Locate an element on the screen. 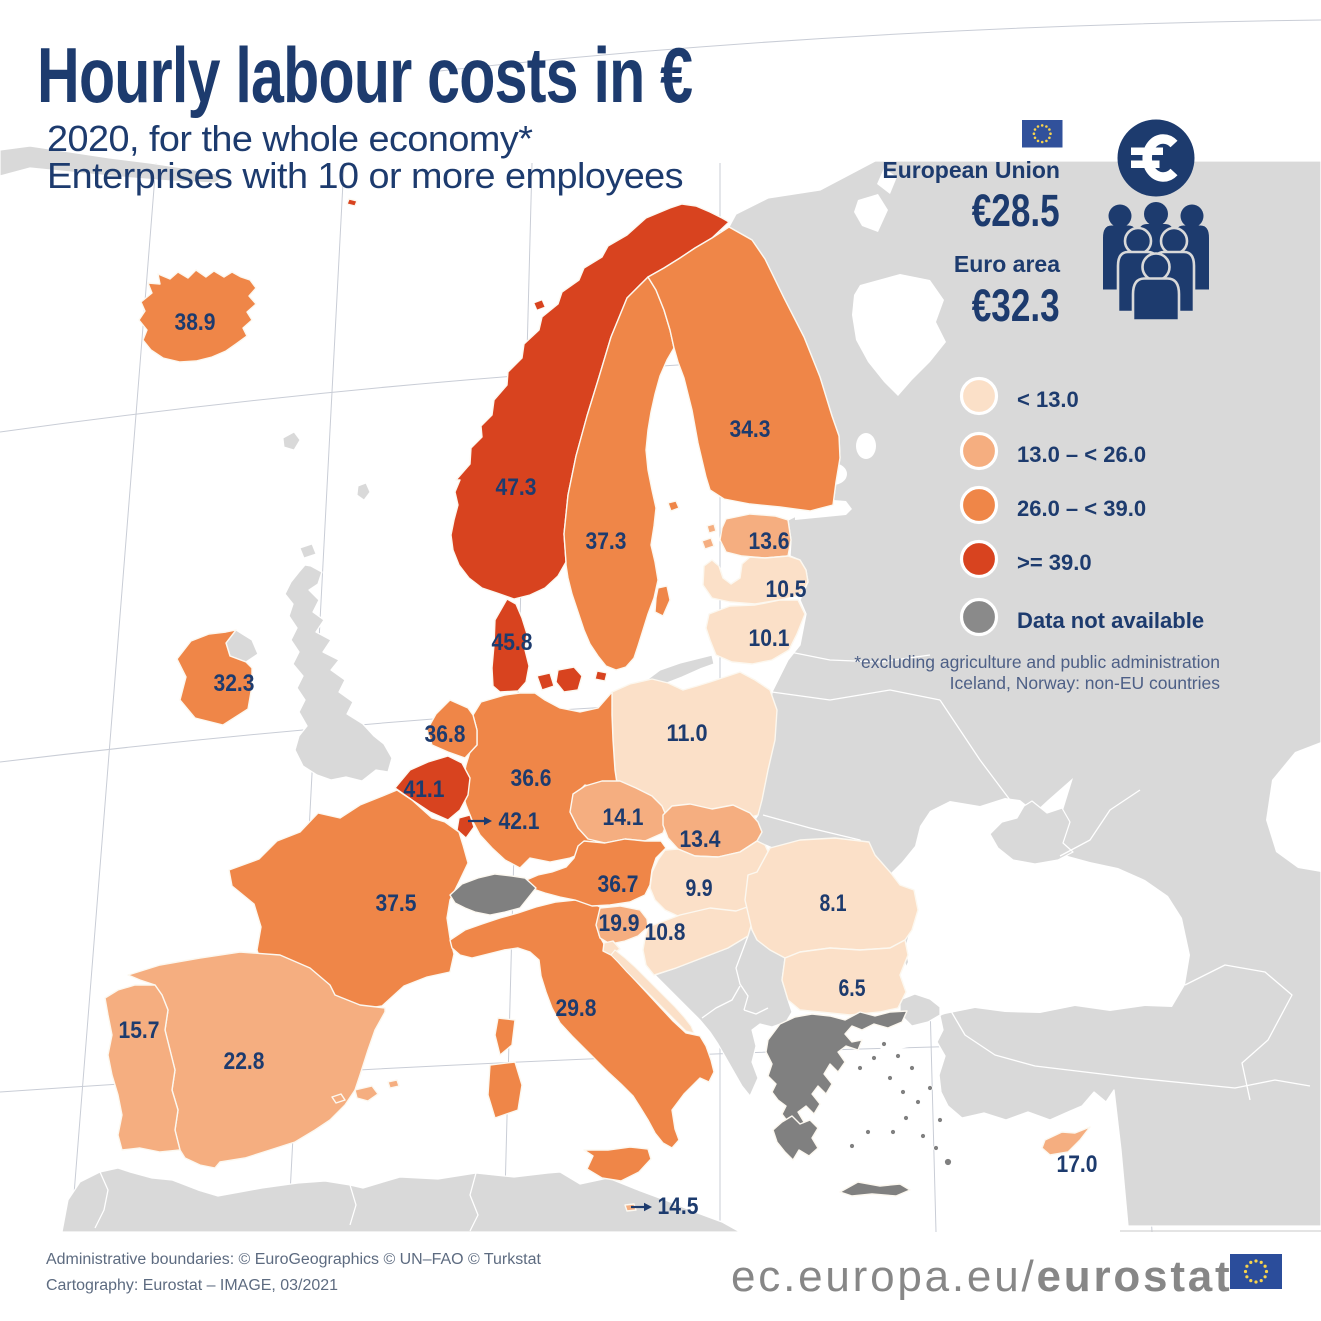 The height and width of the screenshot is (1321, 1321). svg-text: 38.9 is located at coordinates (195, 322).